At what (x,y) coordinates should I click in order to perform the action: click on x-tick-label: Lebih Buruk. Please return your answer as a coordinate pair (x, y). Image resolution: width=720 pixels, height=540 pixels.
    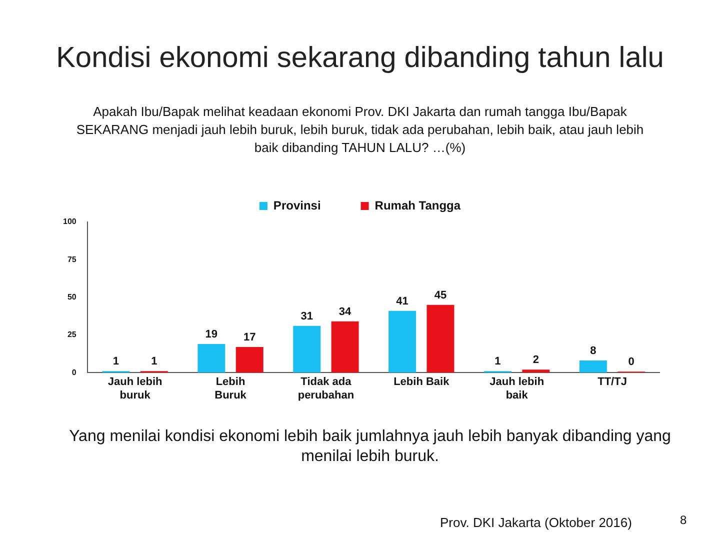
    Looking at the image, I should click on (231, 389).